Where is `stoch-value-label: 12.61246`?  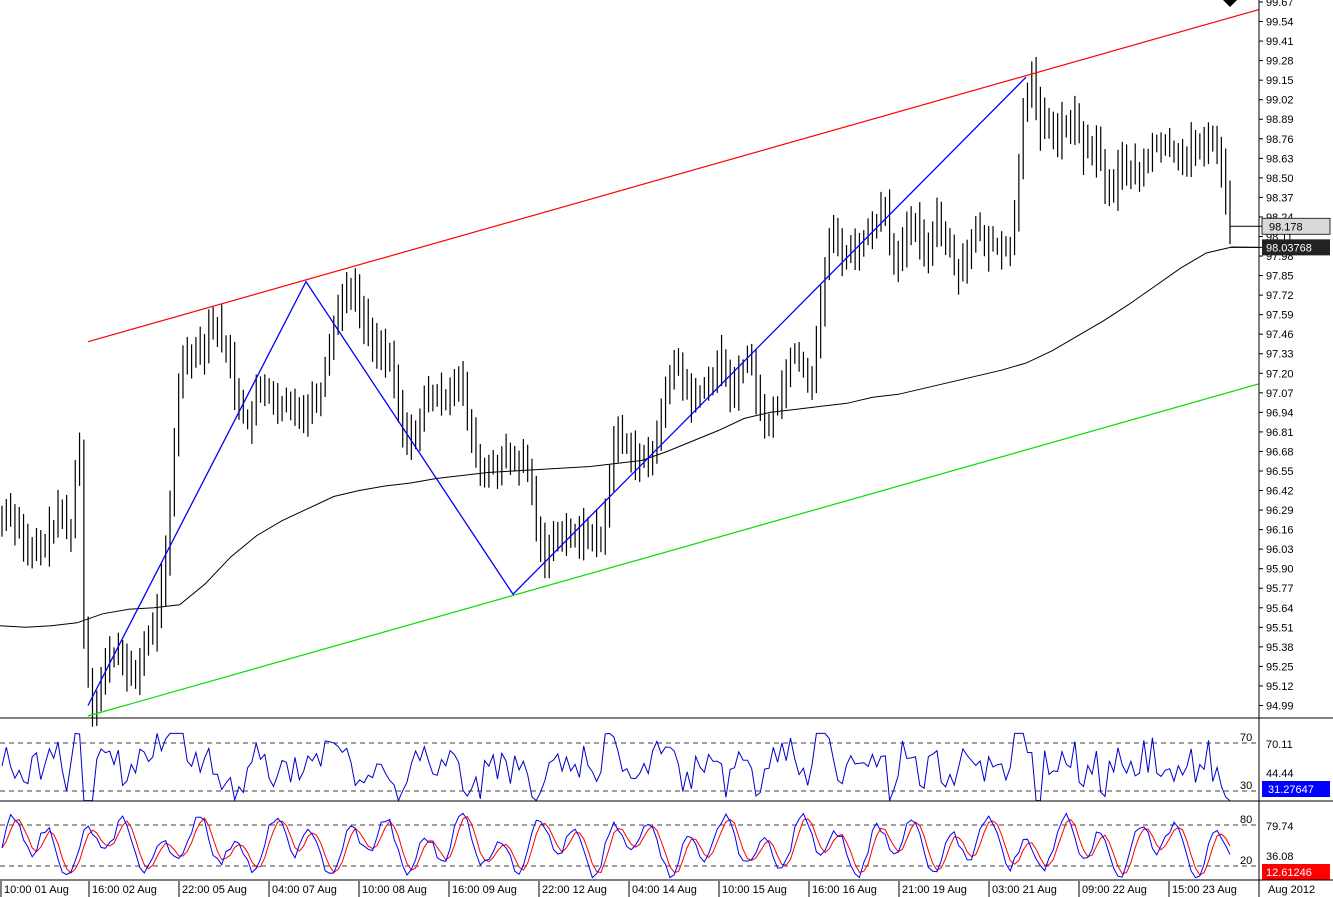
stoch-value-label: 12.61246 is located at coordinates (1289, 873).